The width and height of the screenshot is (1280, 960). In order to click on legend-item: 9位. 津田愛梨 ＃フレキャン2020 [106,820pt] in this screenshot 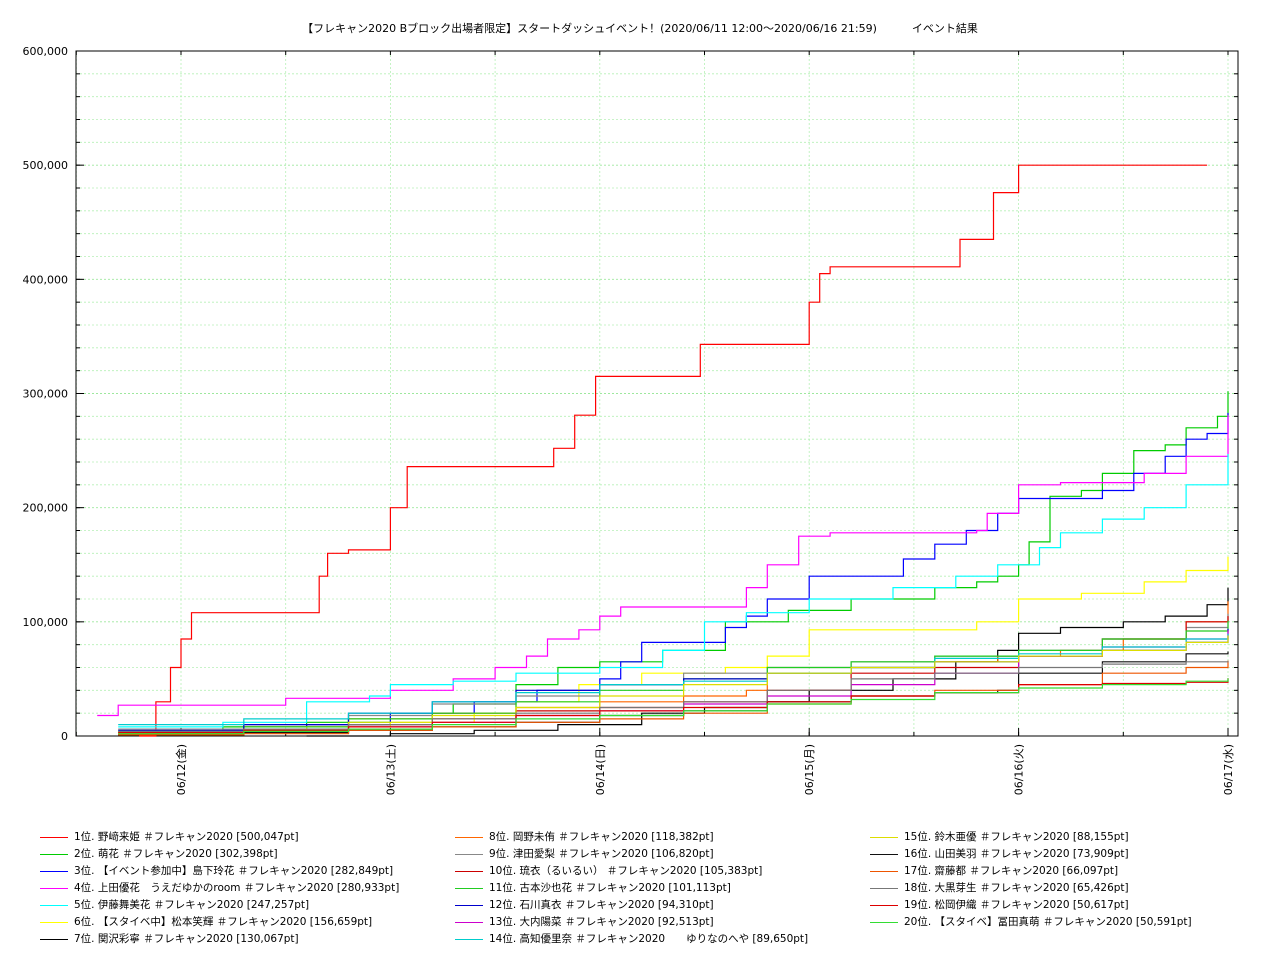, I will do `click(655, 854)`.